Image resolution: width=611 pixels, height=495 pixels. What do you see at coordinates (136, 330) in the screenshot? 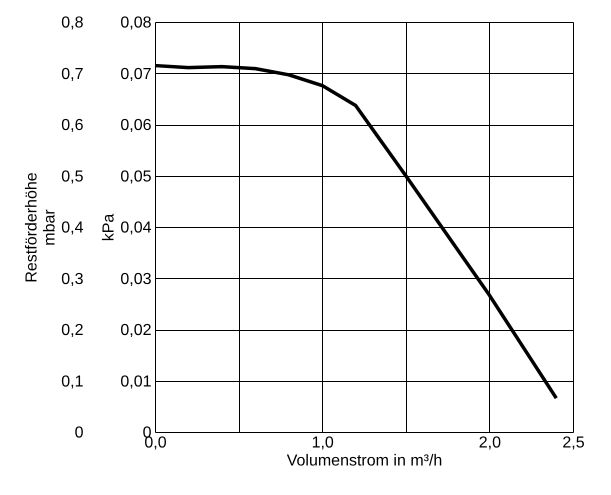
I see `y2-tick-label: 0,02` at bounding box center [136, 330].